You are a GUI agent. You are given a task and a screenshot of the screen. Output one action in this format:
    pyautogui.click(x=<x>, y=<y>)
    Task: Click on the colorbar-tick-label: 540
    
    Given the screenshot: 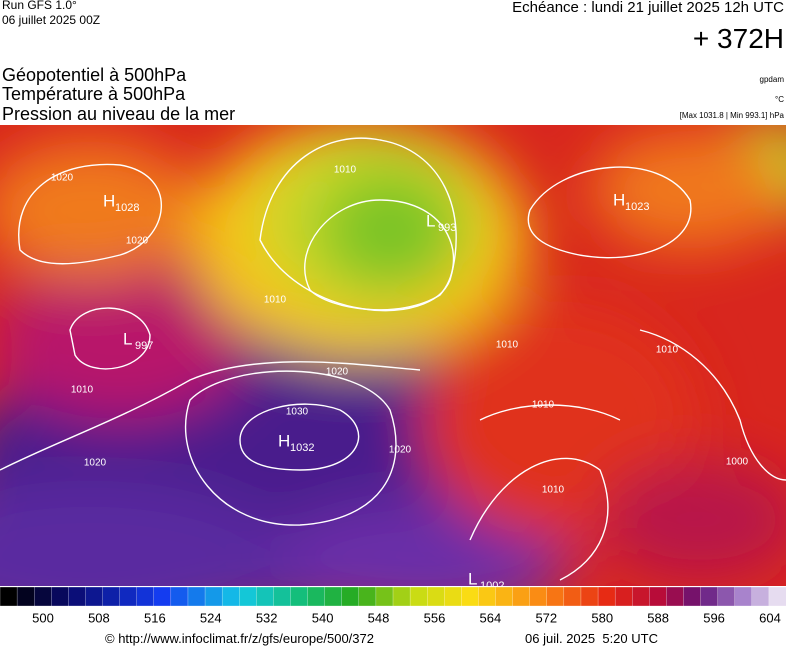 What is the action you would take?
    pyautogui.click(x=323, y=617)
    